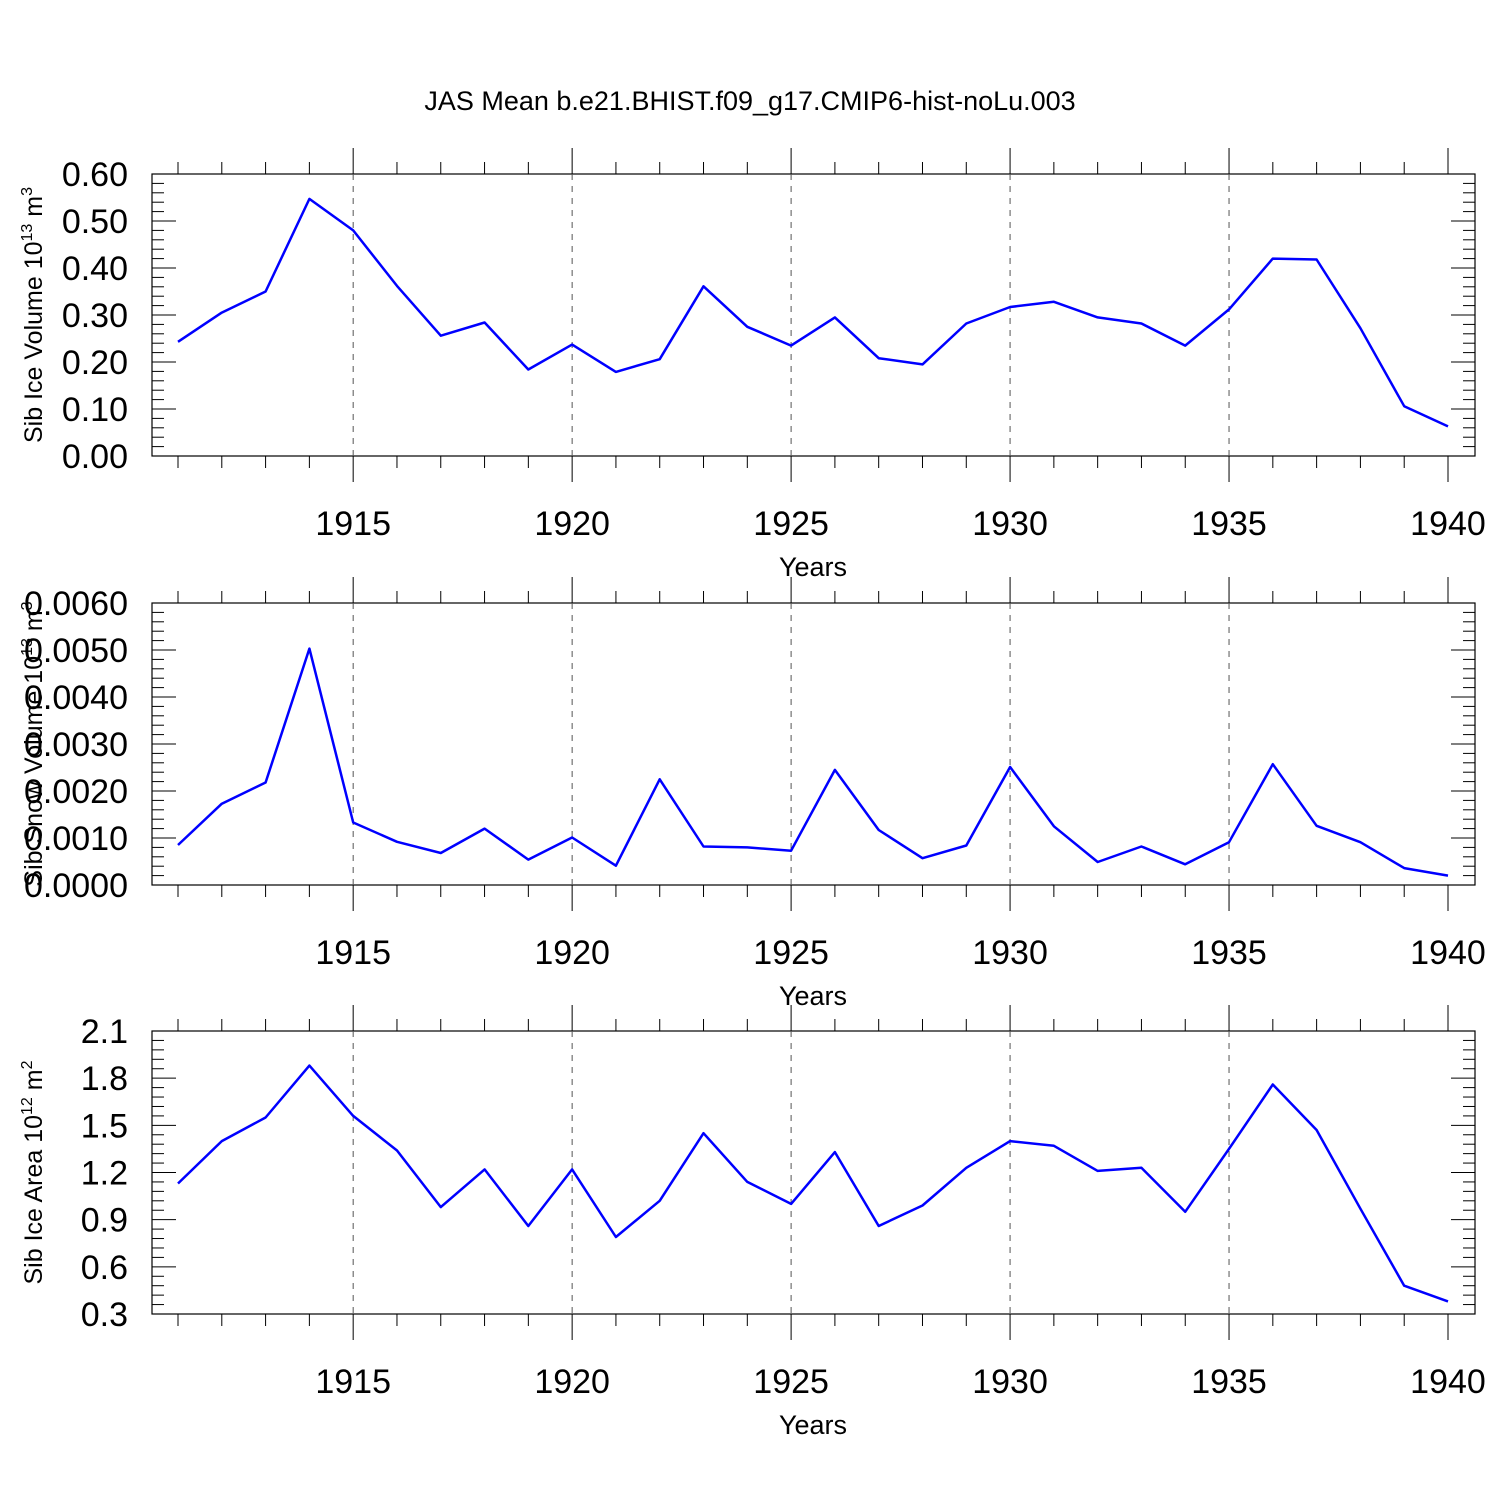  Describe the element at coordinates (95, 316) in the screenshot. I see `y-tick-label: 0.30` at that location.